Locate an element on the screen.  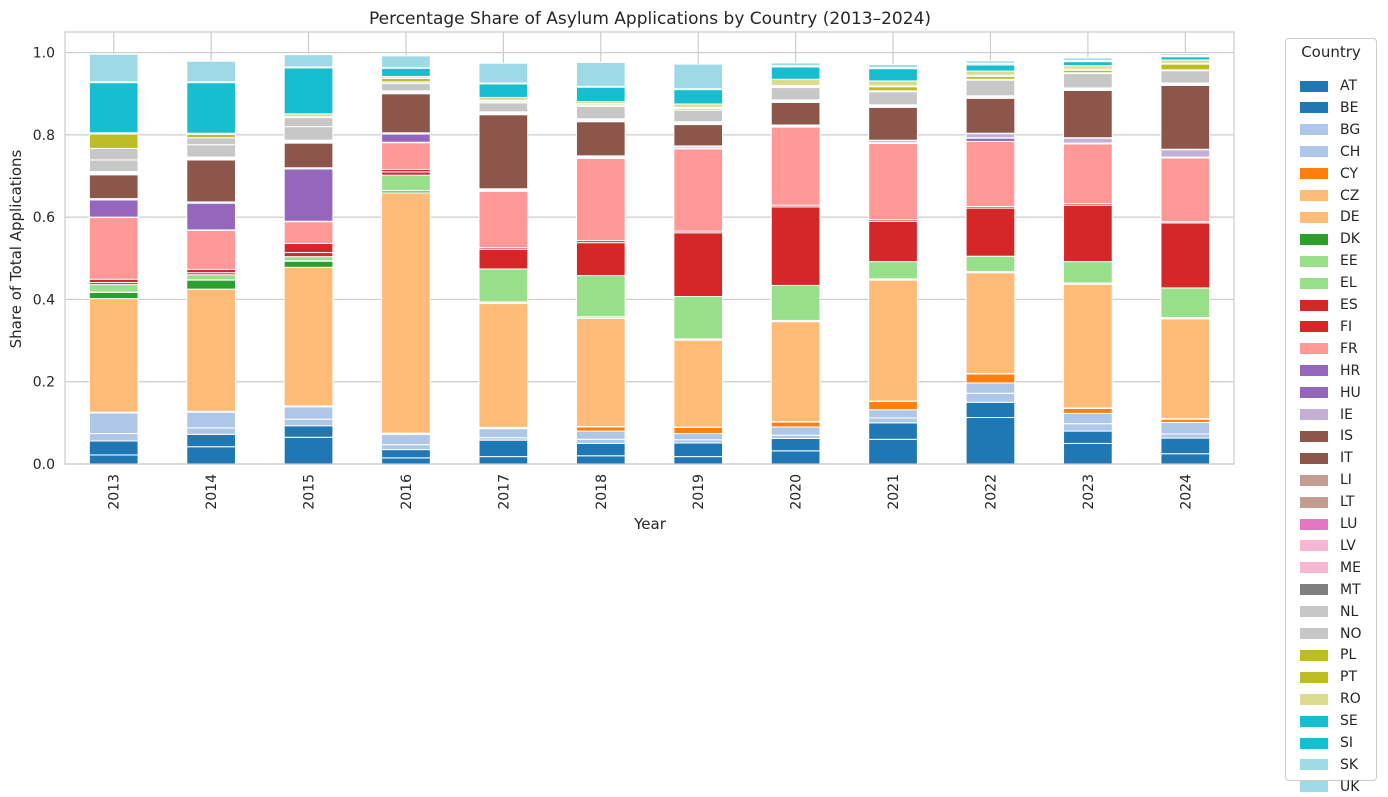
legend-label: FI is located at coordinates (1346, 327).